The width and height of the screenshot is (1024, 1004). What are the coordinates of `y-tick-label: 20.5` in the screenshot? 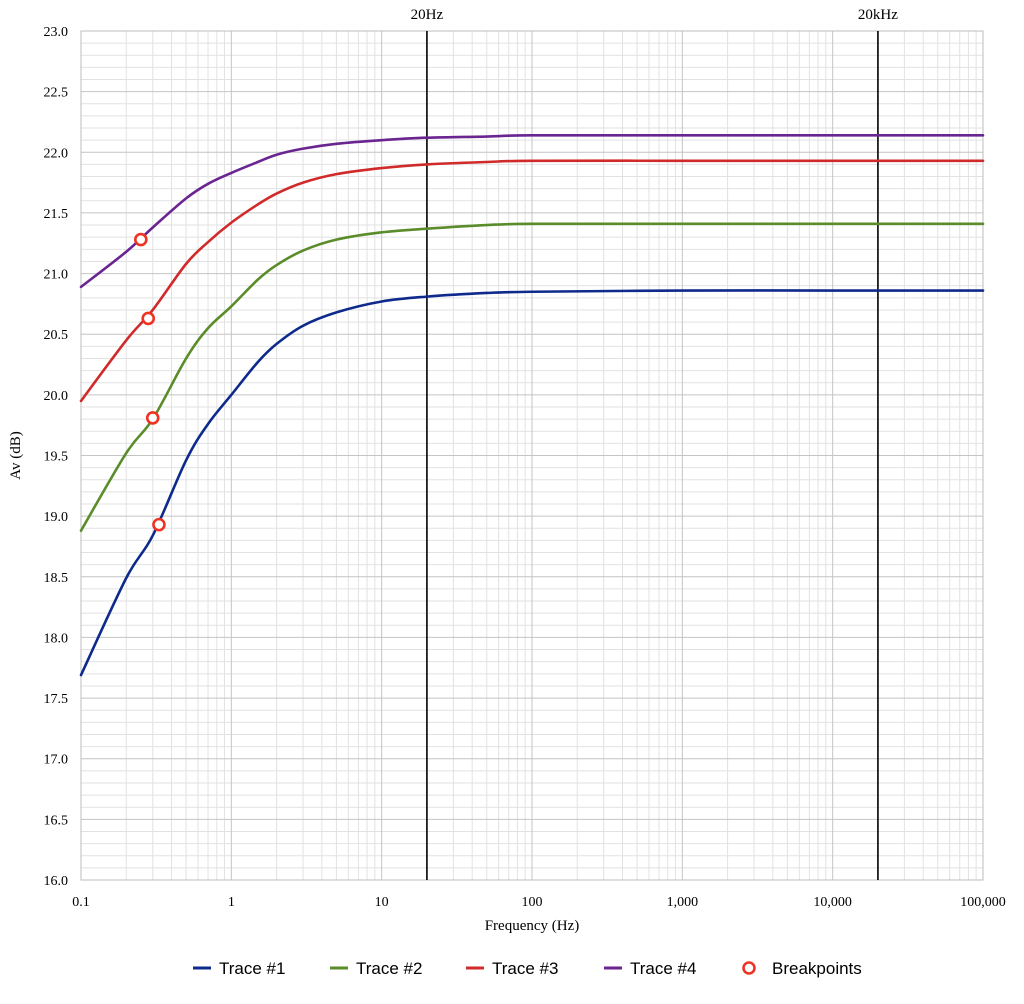 It's located at (56, 335).